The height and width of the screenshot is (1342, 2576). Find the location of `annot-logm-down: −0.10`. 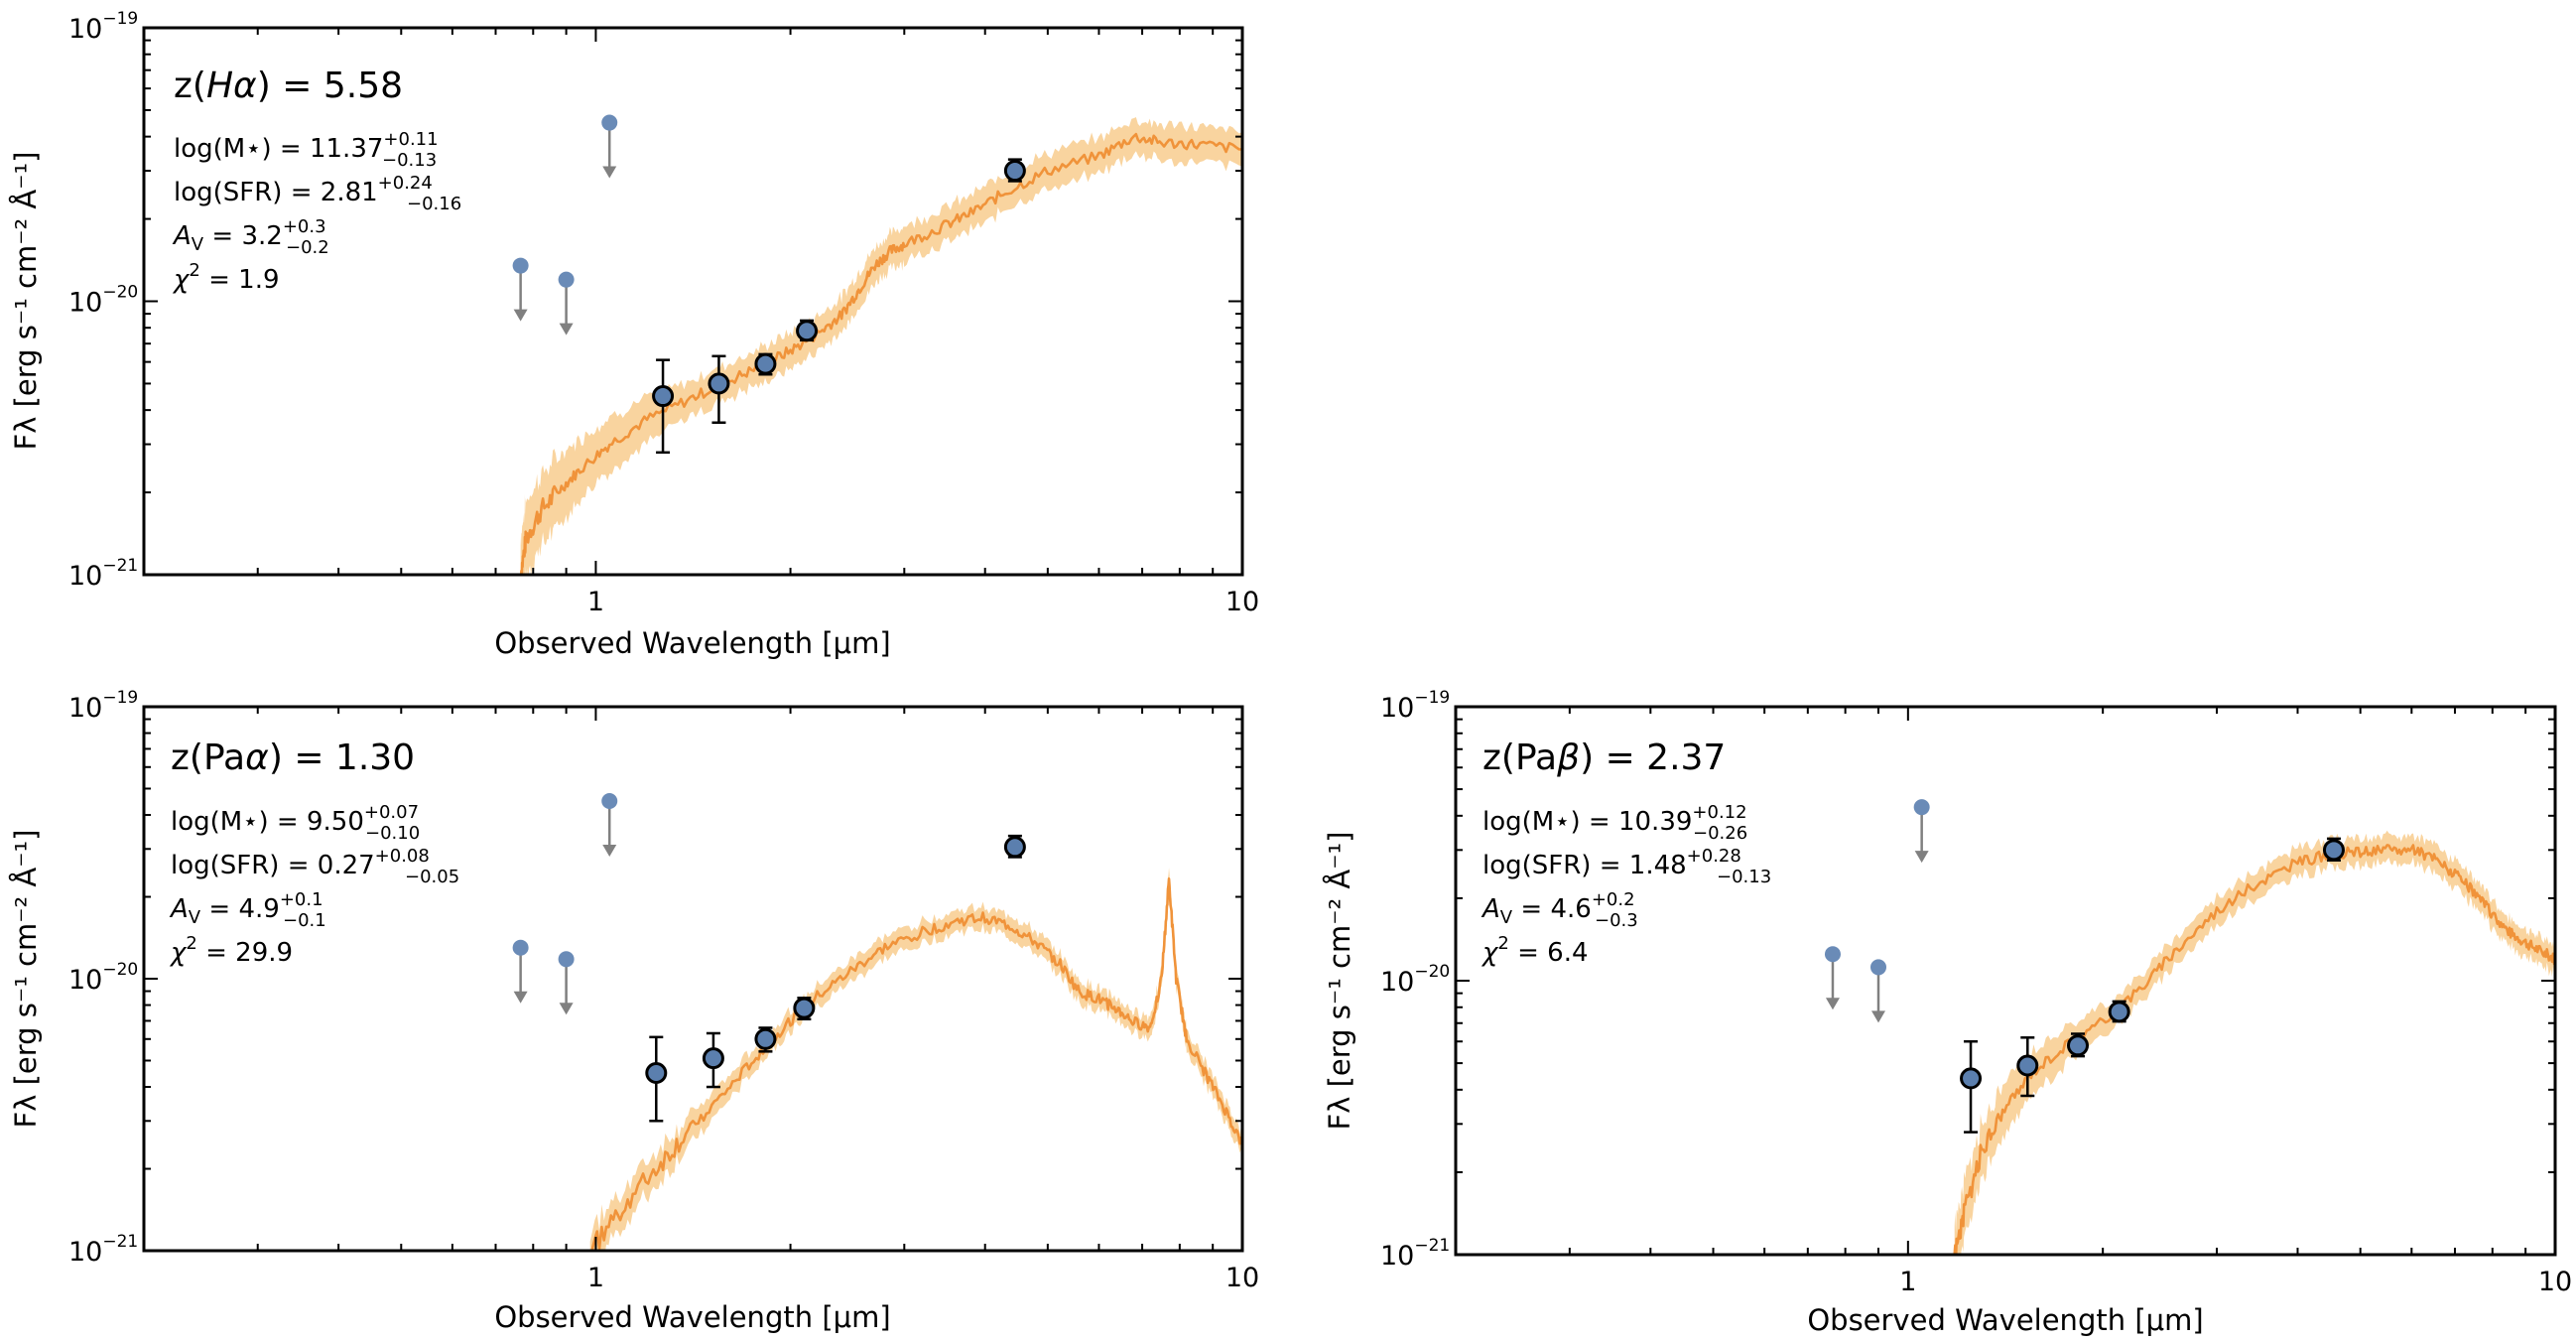

annot-logm-down: −0.10 is located at coordinates (393, 833).